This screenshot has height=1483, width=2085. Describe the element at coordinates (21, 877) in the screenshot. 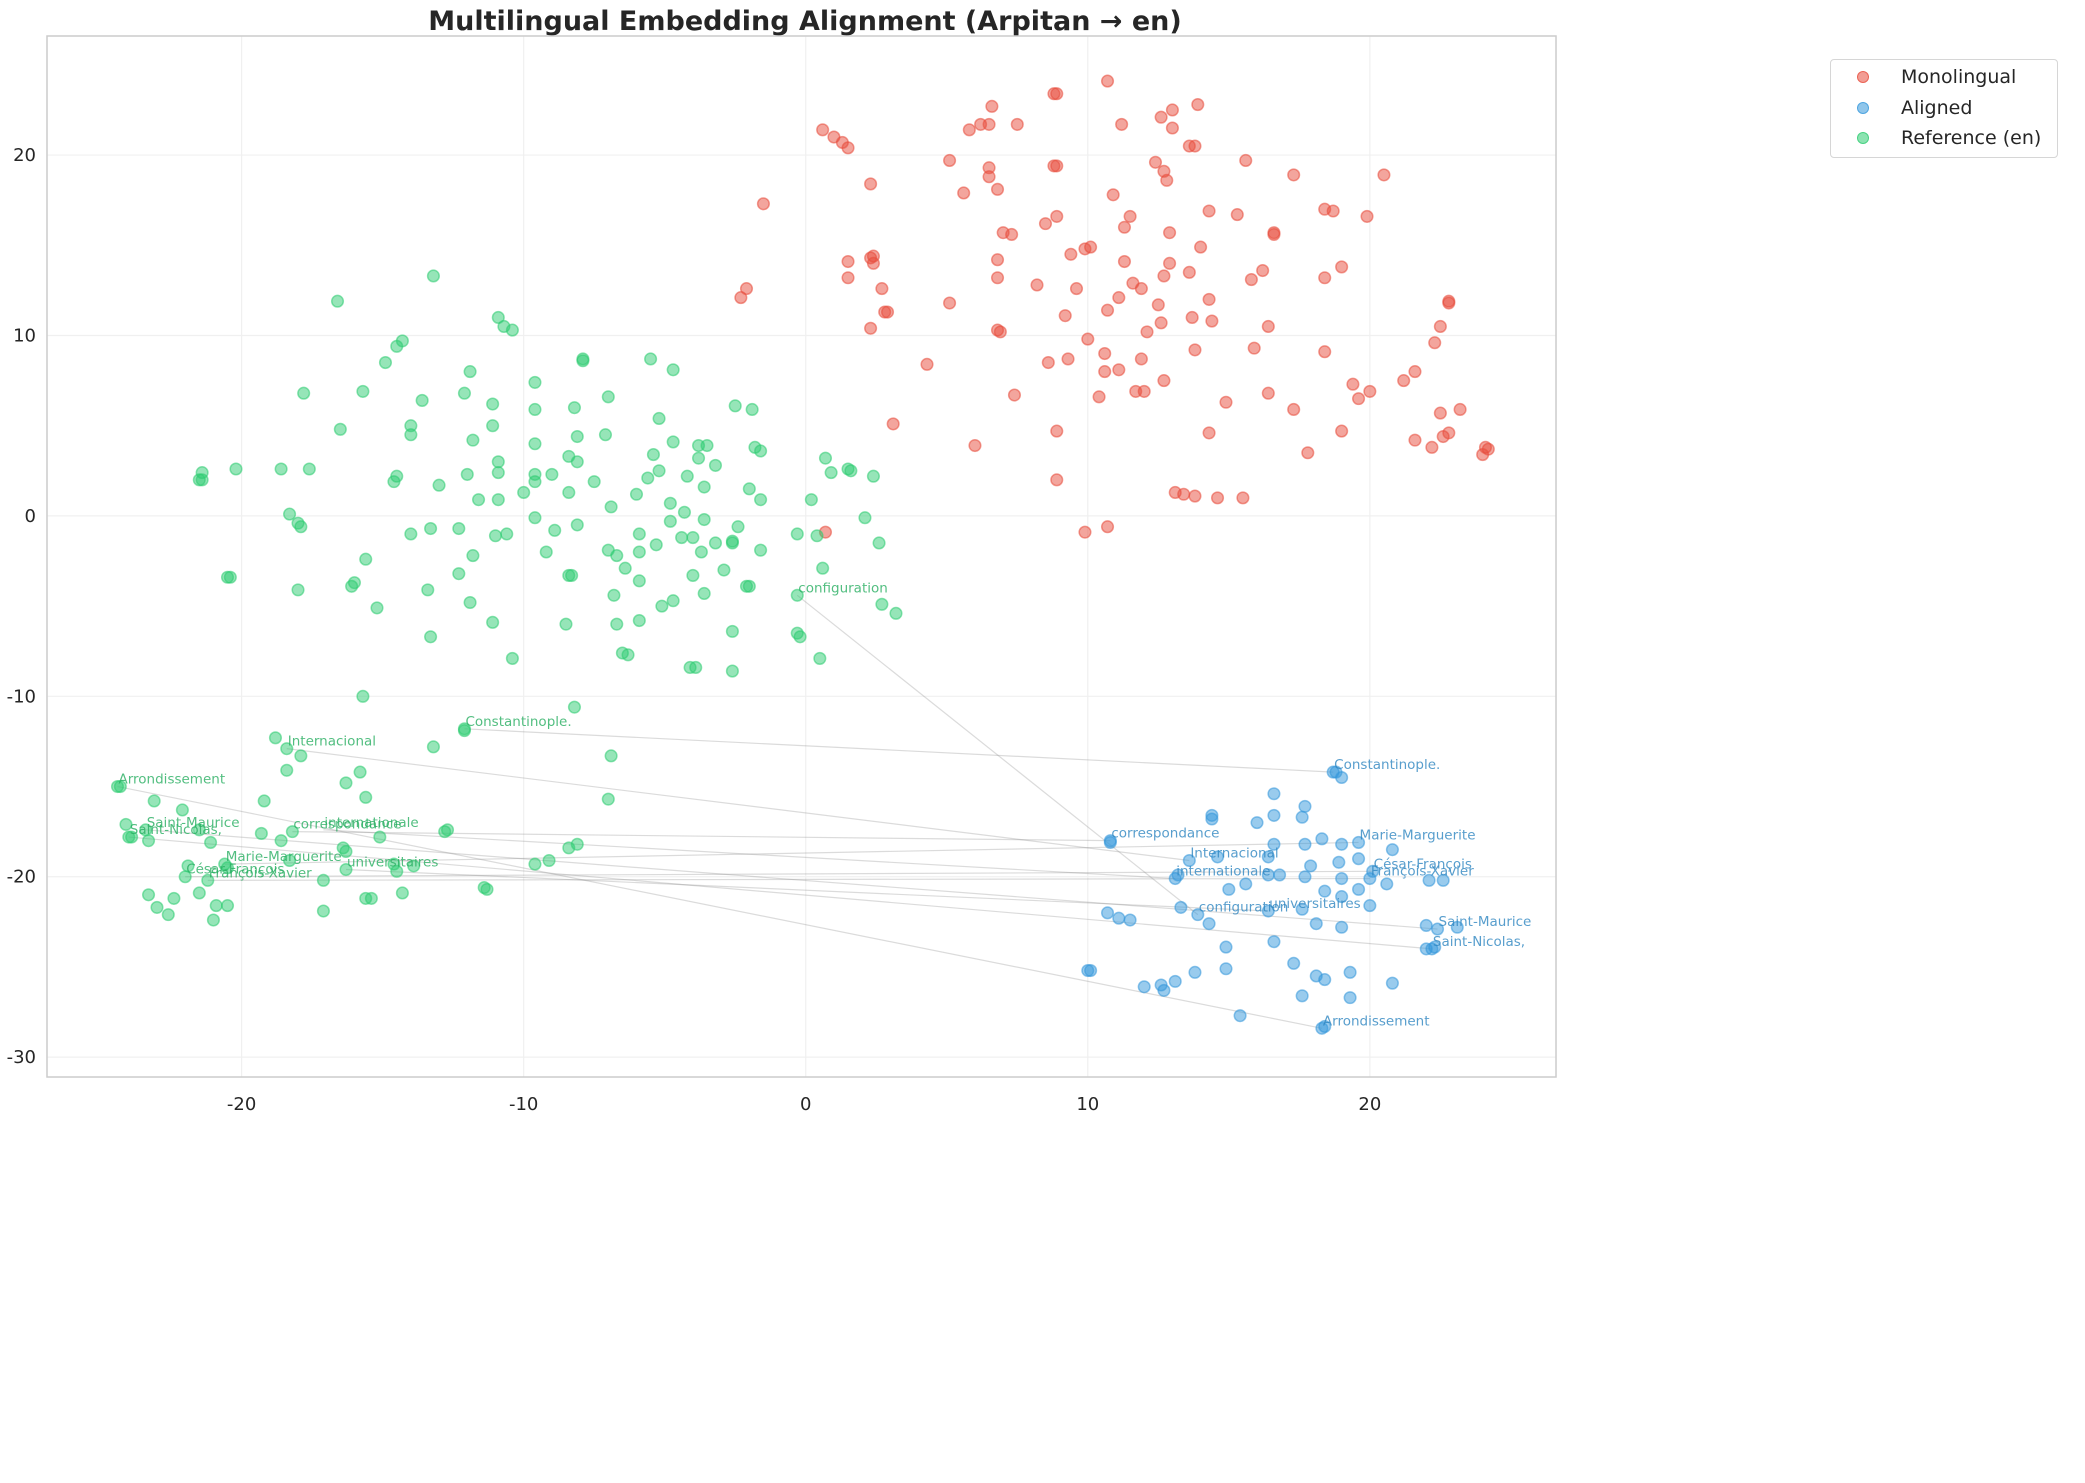

I see `y-tick-label: -20` at that location.